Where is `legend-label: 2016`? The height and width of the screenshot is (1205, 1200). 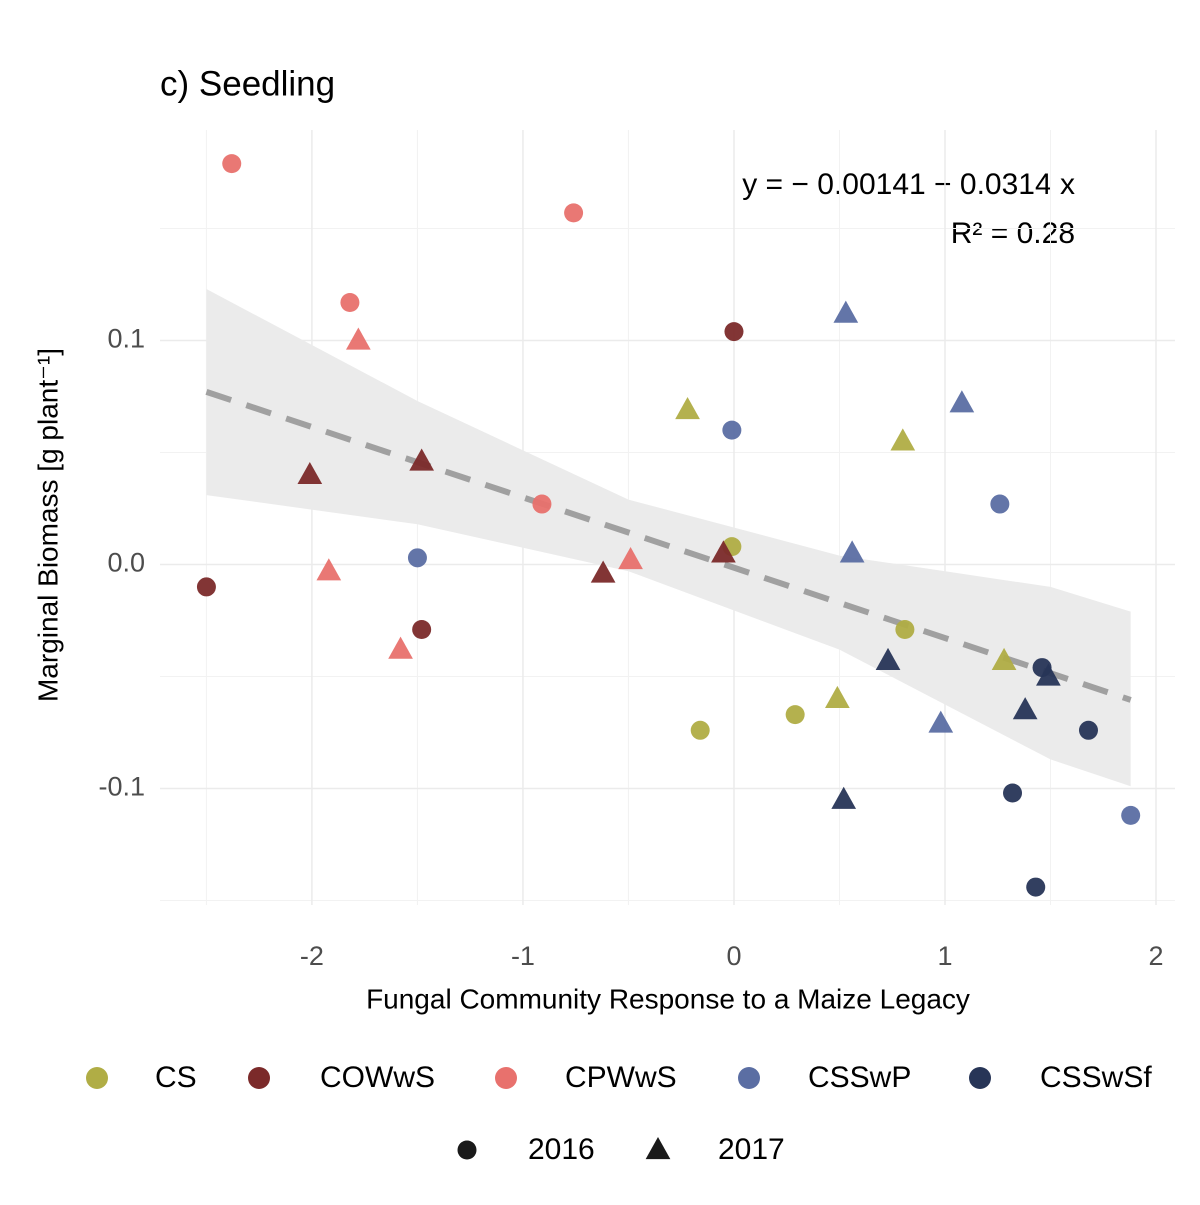 legend-label: 2016 is located at coordinates (561, 1149).